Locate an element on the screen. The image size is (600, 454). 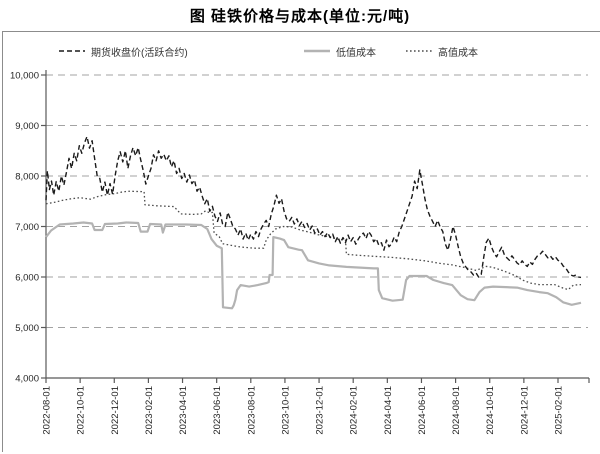
x-tick-label: 2023-12-01 is located at coordinates (320, 410).